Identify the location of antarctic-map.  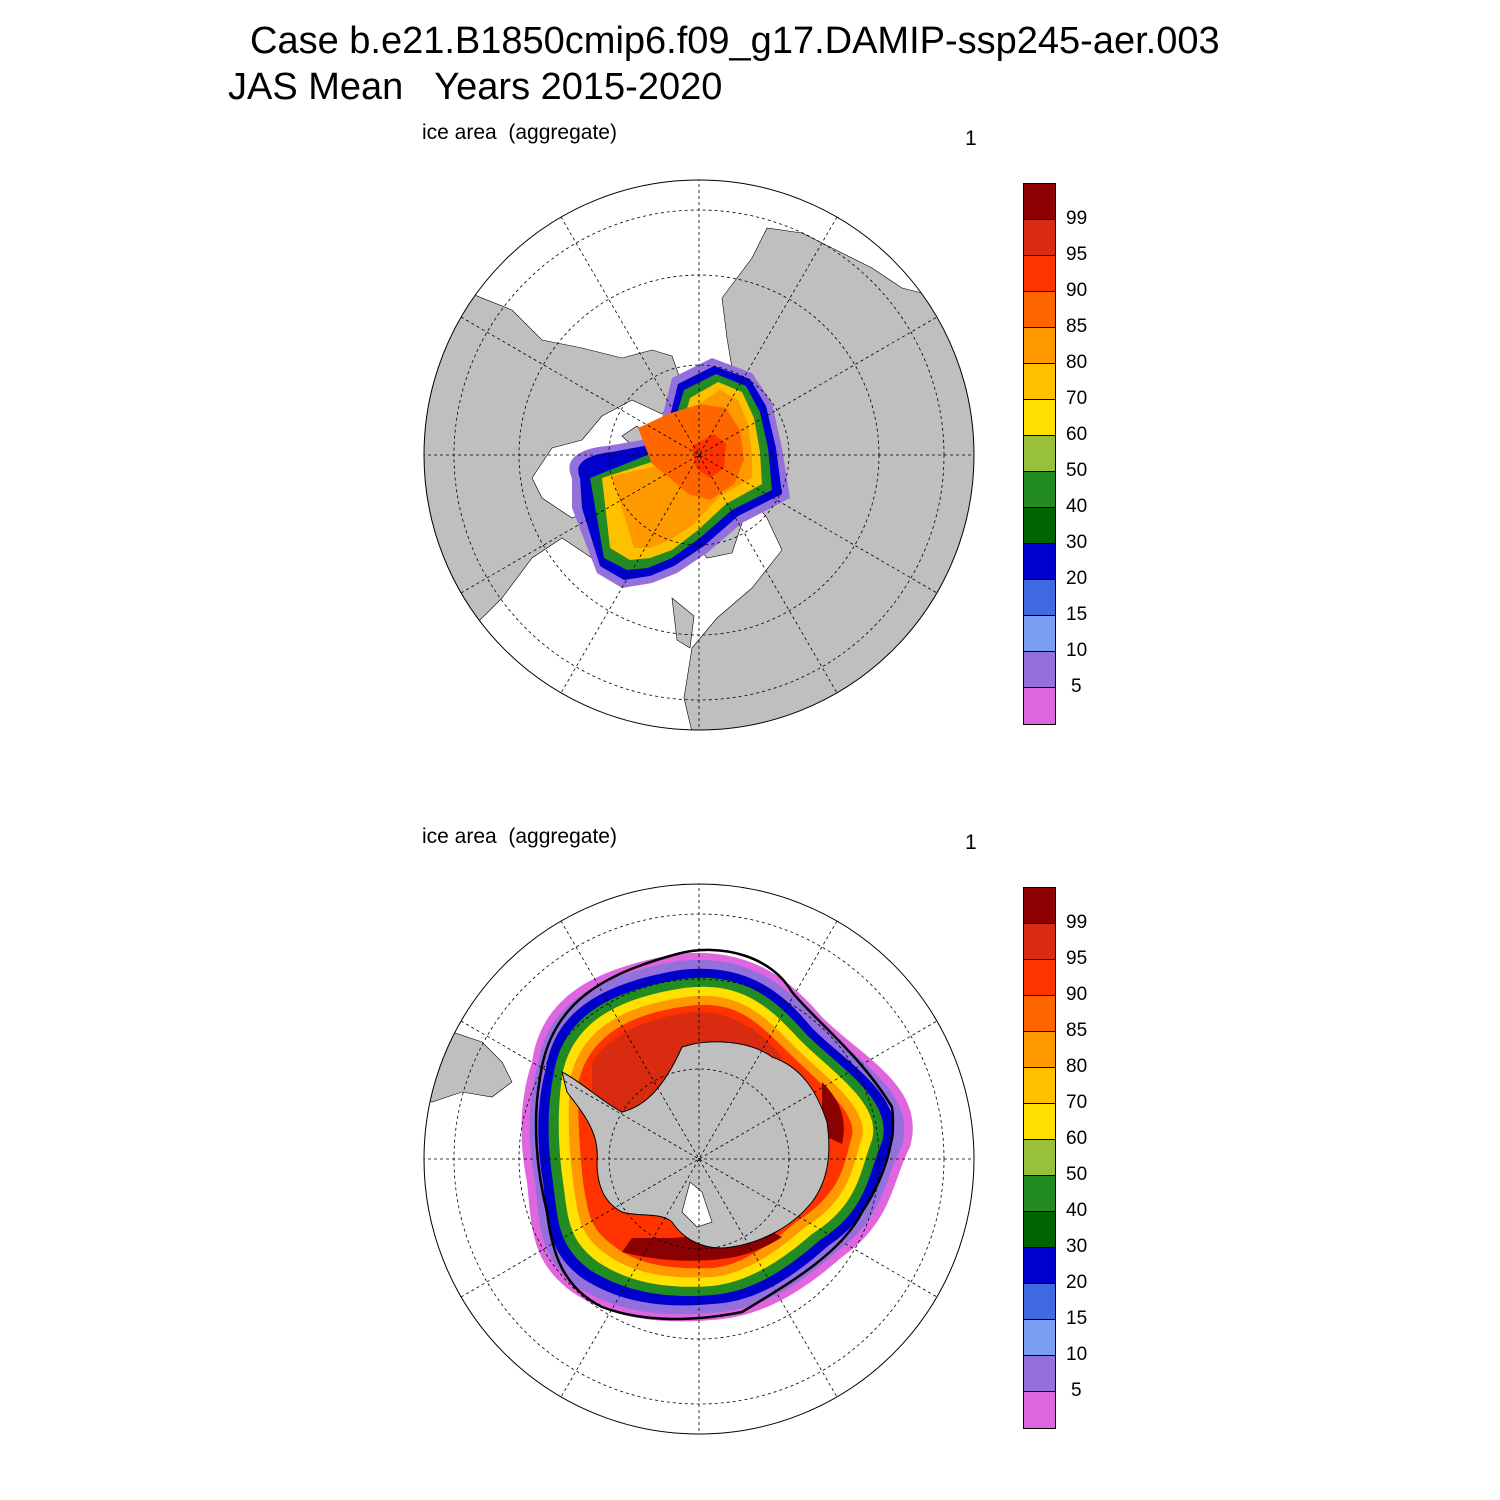
(699, 1159).